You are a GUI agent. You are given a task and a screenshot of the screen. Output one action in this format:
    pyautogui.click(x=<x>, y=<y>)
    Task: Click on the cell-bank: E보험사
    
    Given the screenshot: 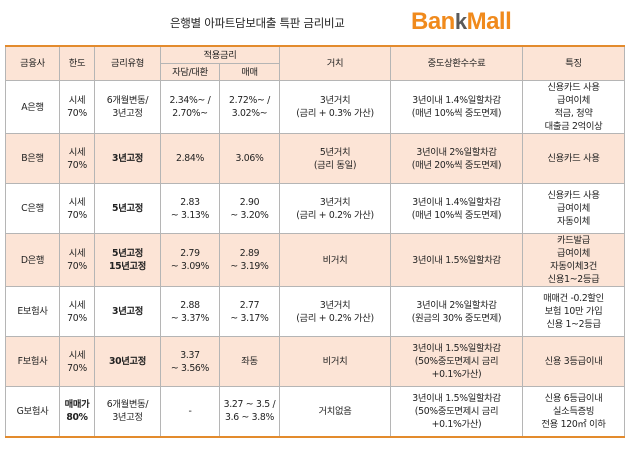 What is the action you would take?
    pyautogui.click(x=32, y=311)
    